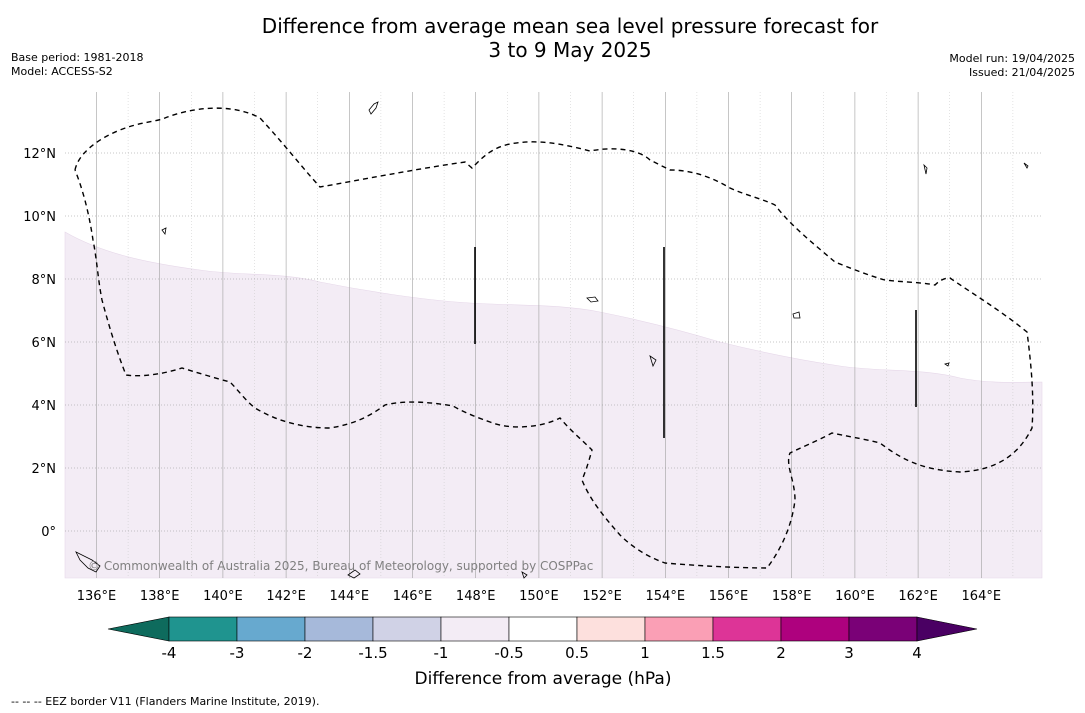 The height and width of the screenshot is (713, 1085). Describe the element at coordinates (77, 57) in the screenshot. I see `base-period: Base period: 1981-2018` at that location.